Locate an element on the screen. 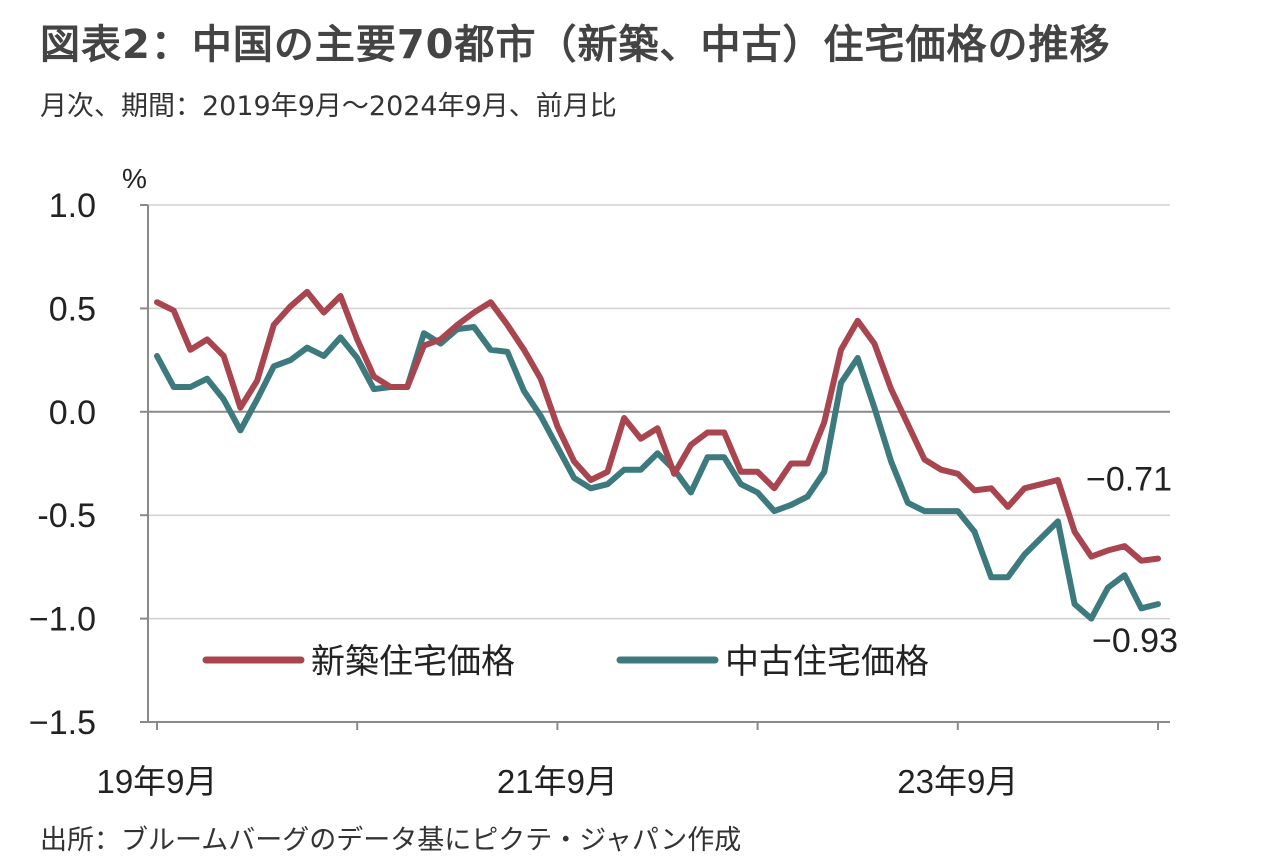 The image size is (1280, 868). y-tick-label: 1.0 is located at coordinates (72, 206).